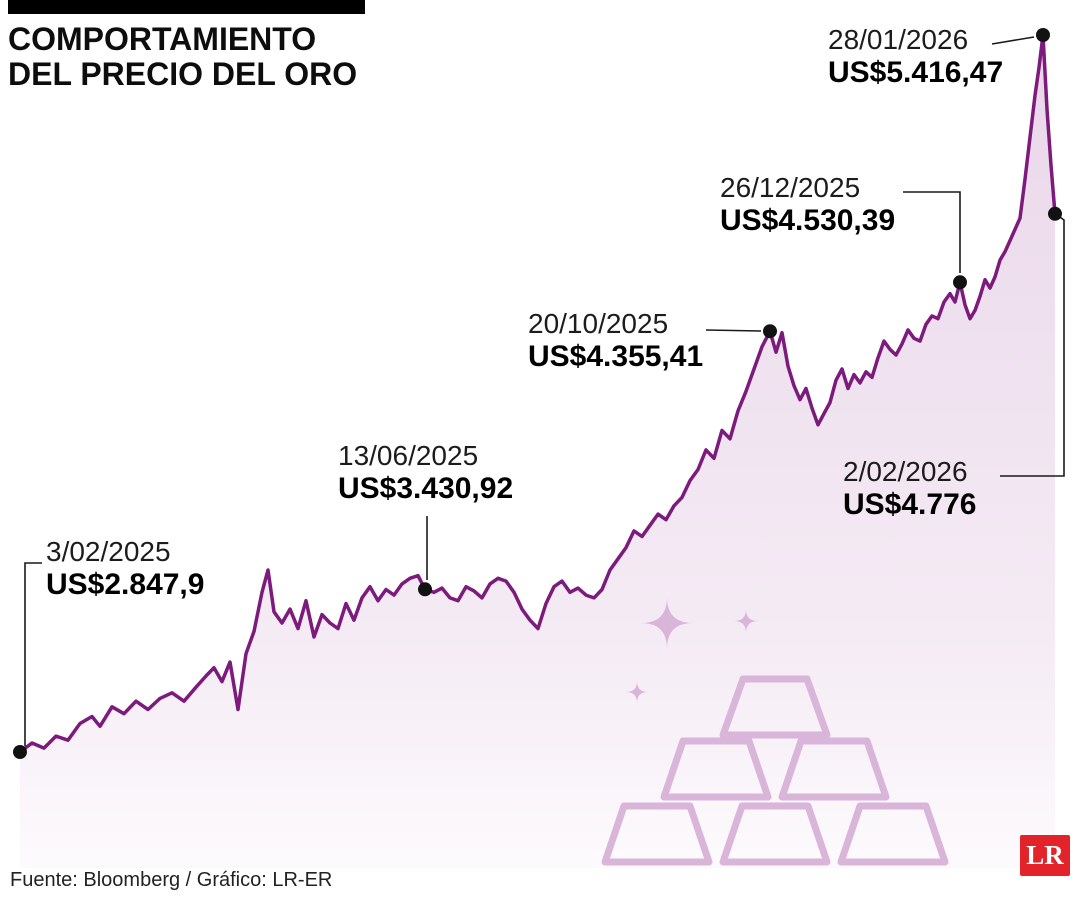 This screenshot has height=900, width=1080. What do you see at coordinates (125, 585) in the screenshot?
I see `annotation-value: US$2.847,9` at bounding box center [125, 585].